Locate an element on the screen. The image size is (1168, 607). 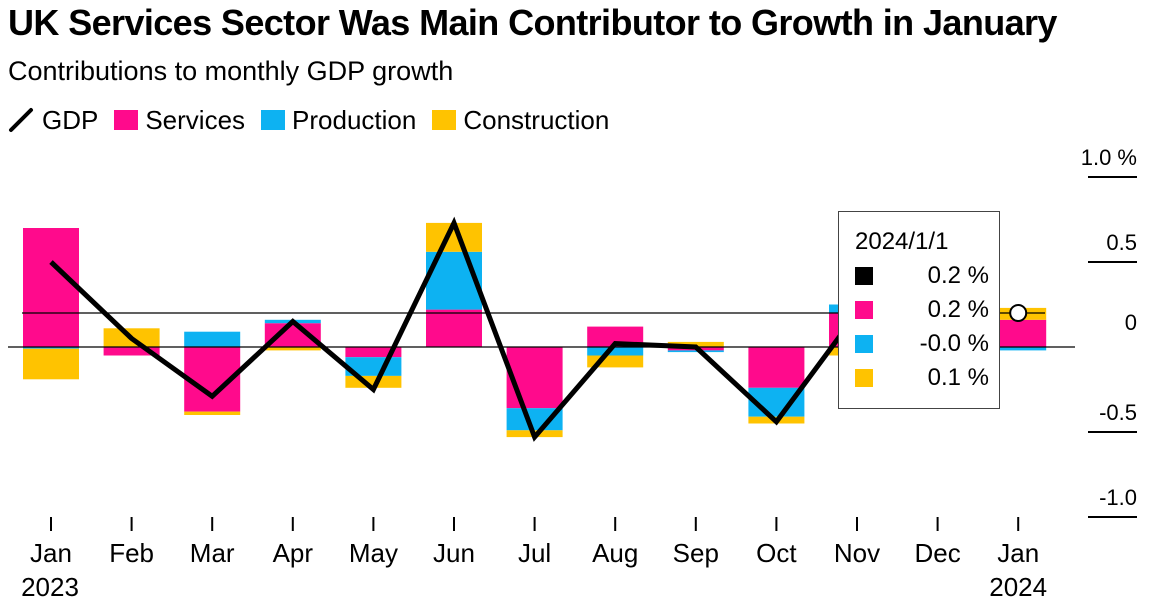
x-tick-label-1: Feb is located at coordinates (131, 553).